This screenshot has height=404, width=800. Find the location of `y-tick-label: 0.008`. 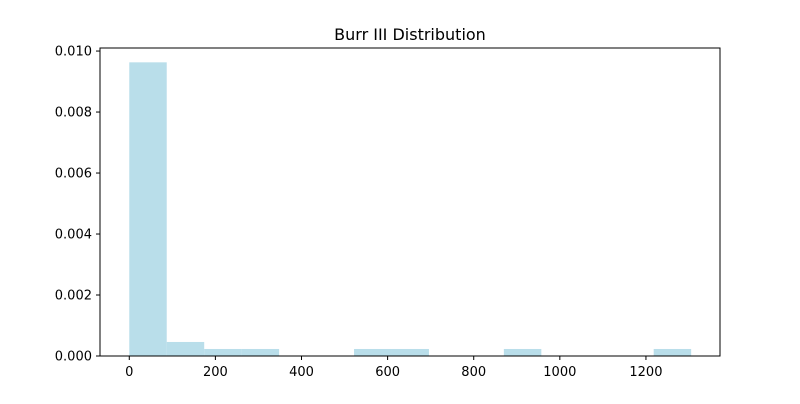

y-tick-label: 0.008 is located at coordinates (73, 113).